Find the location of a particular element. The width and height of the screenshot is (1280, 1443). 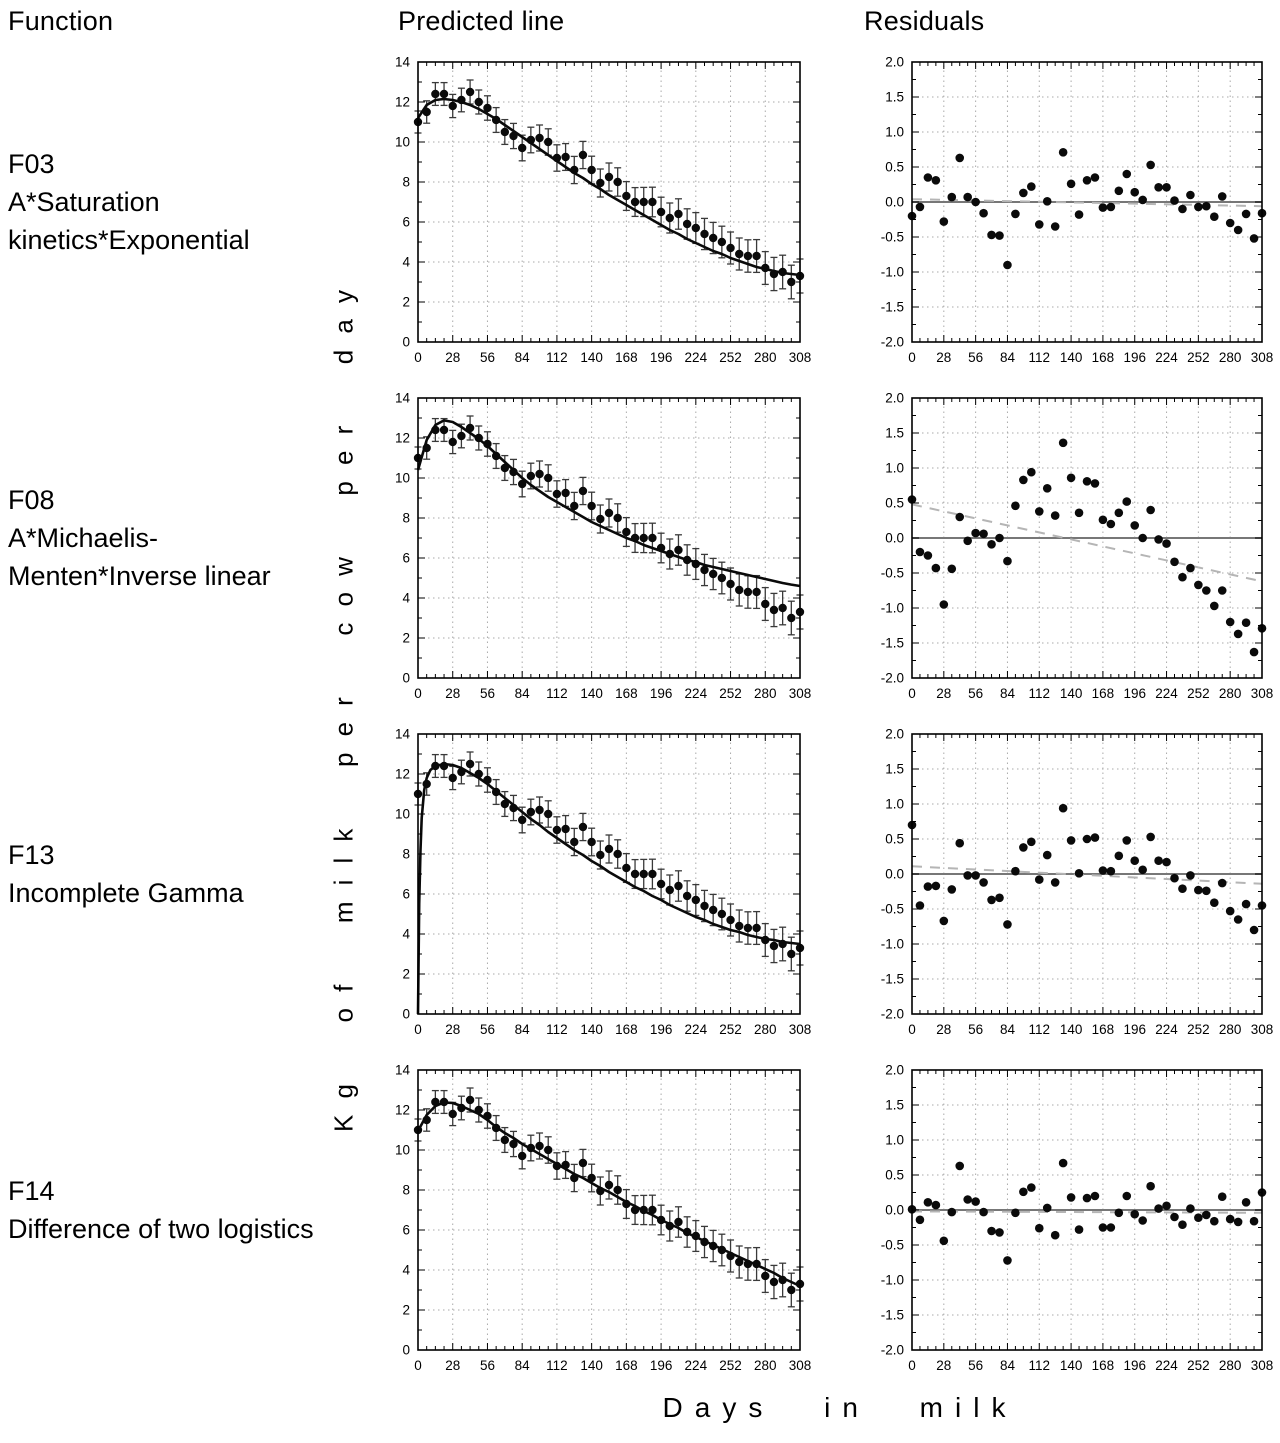

function-id: F08 is located at coordinates (31, 499).